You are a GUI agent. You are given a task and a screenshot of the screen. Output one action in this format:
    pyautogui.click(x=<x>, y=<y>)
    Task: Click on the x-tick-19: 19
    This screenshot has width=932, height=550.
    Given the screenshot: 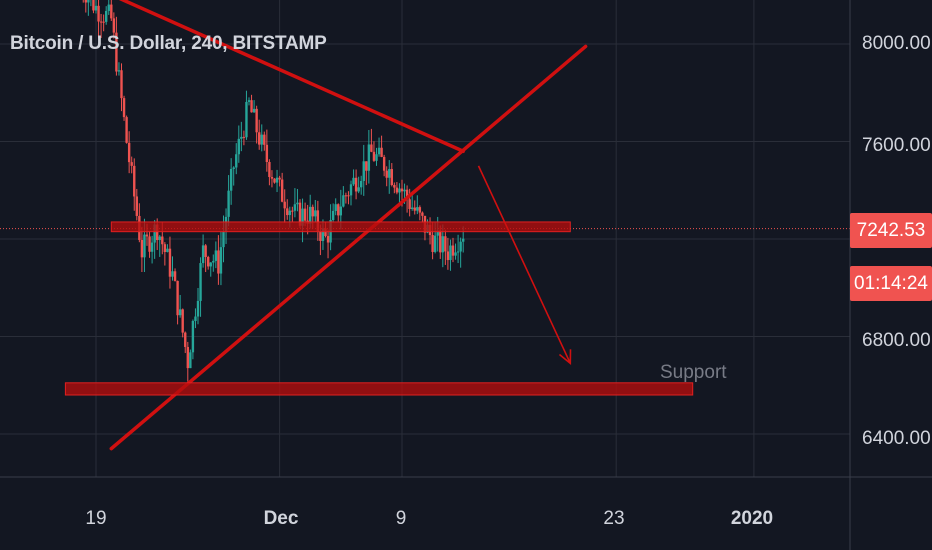 What is the action you would take?
    pyautogui.click(x=96, y=518)
    